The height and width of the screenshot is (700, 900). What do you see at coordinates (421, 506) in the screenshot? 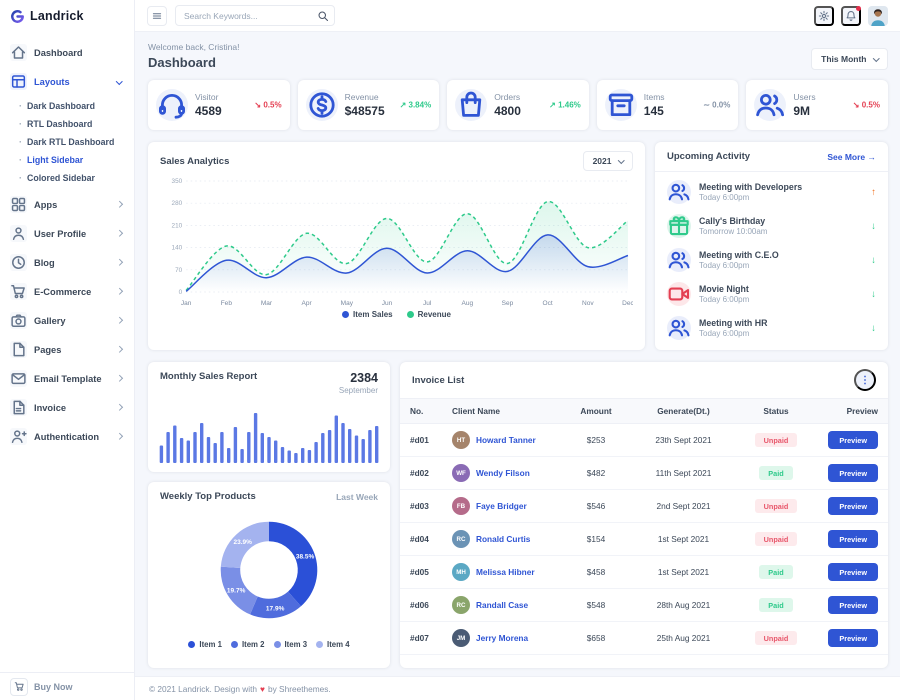
I see `invoice-no: #d03` at bounding box center [421, 506].